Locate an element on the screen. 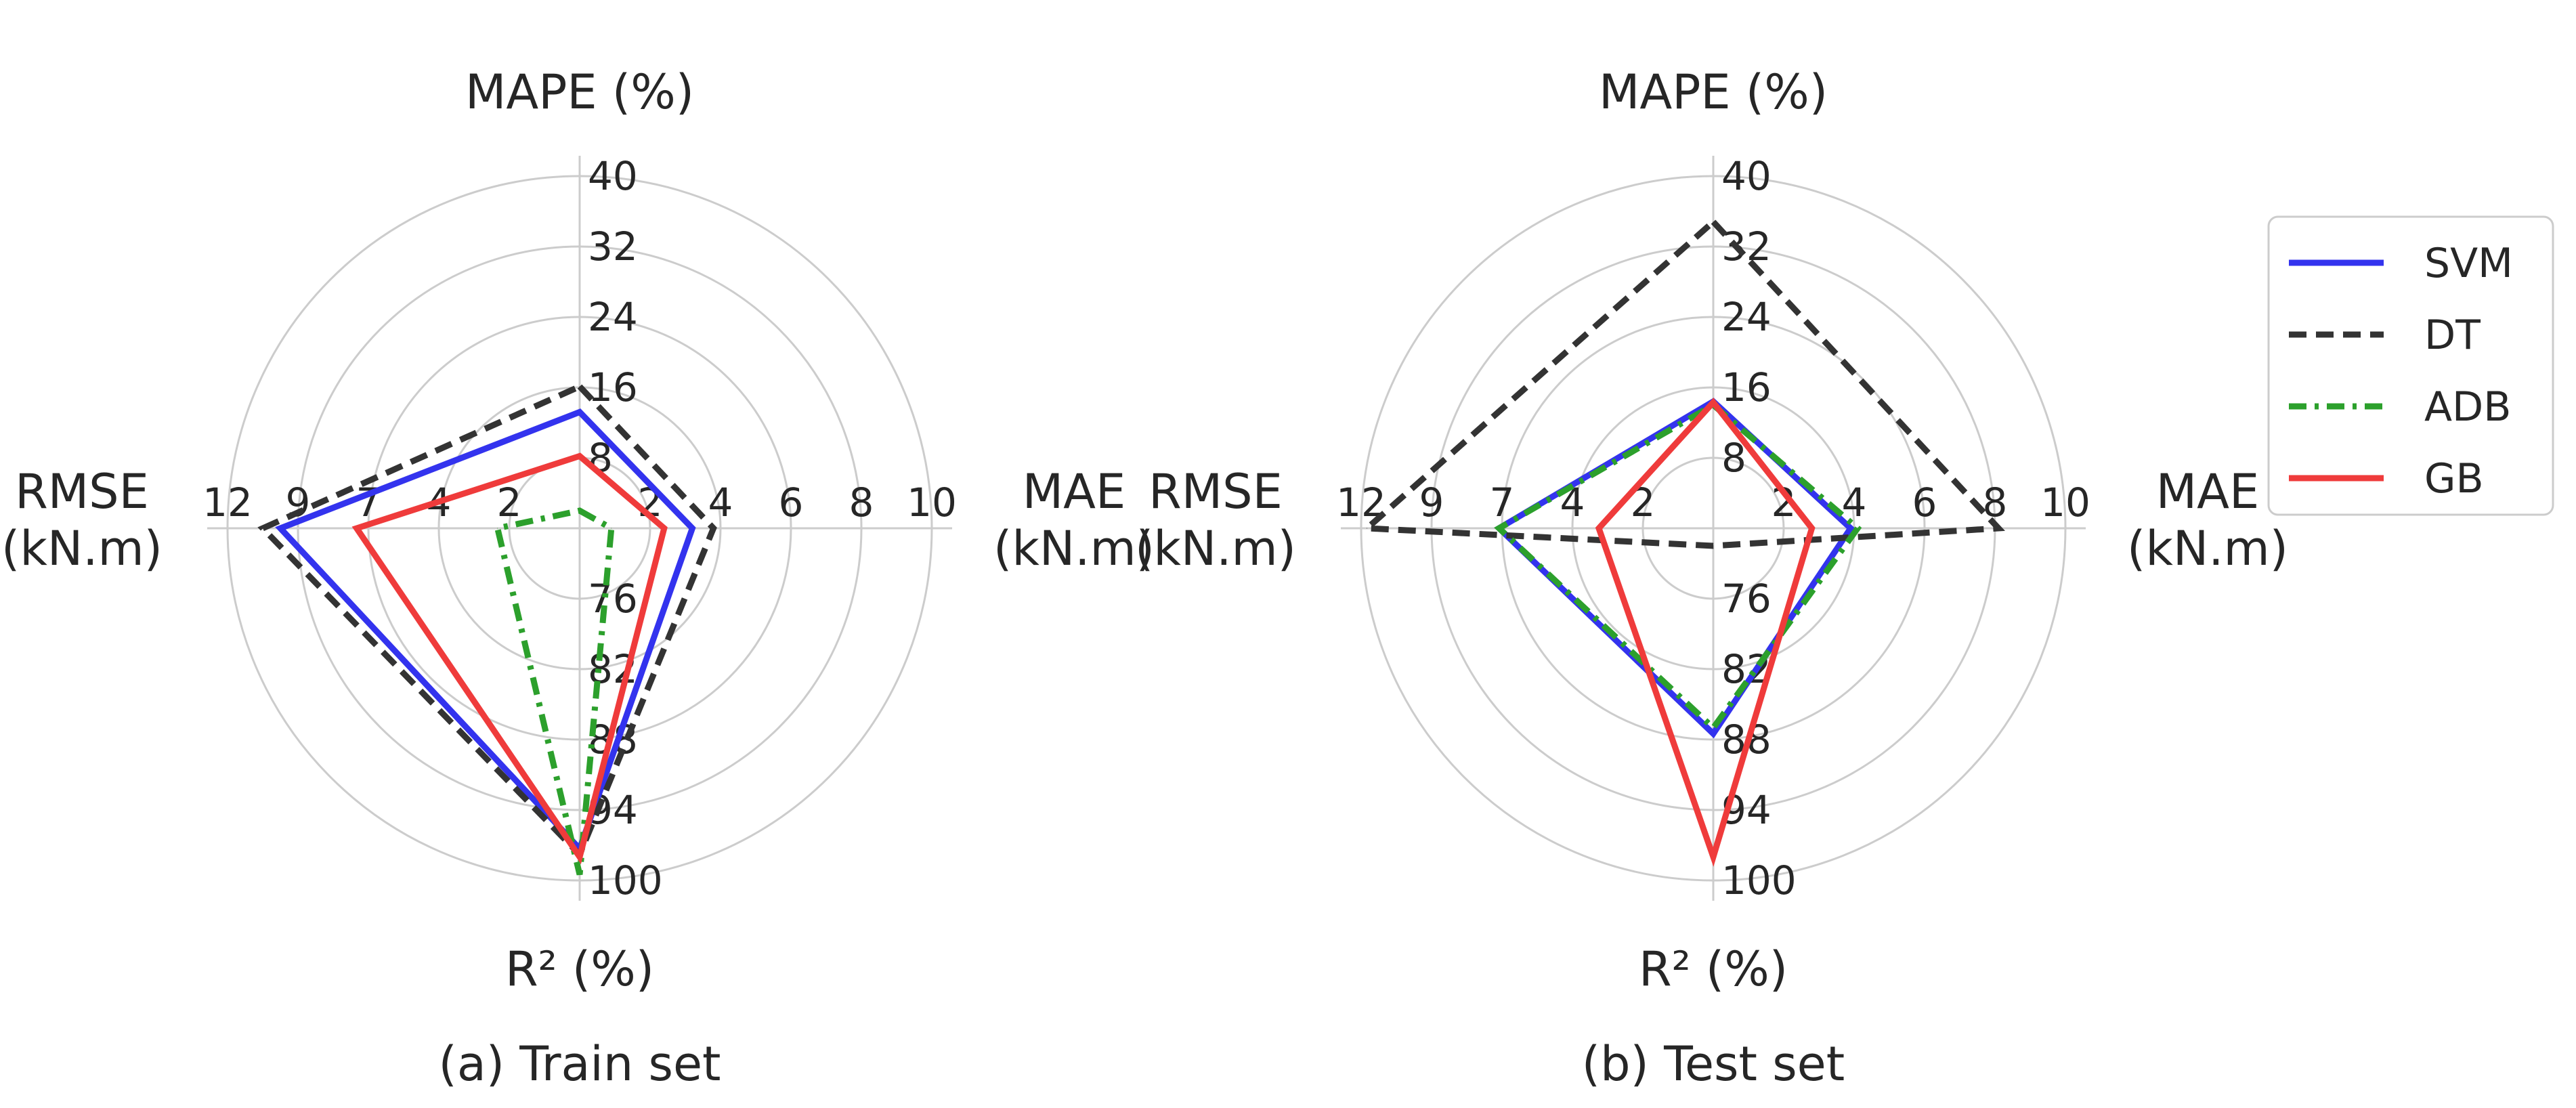 The width and height of the screenshot is (2576, 1108). series-gb is located at coordinates (1705, 632).